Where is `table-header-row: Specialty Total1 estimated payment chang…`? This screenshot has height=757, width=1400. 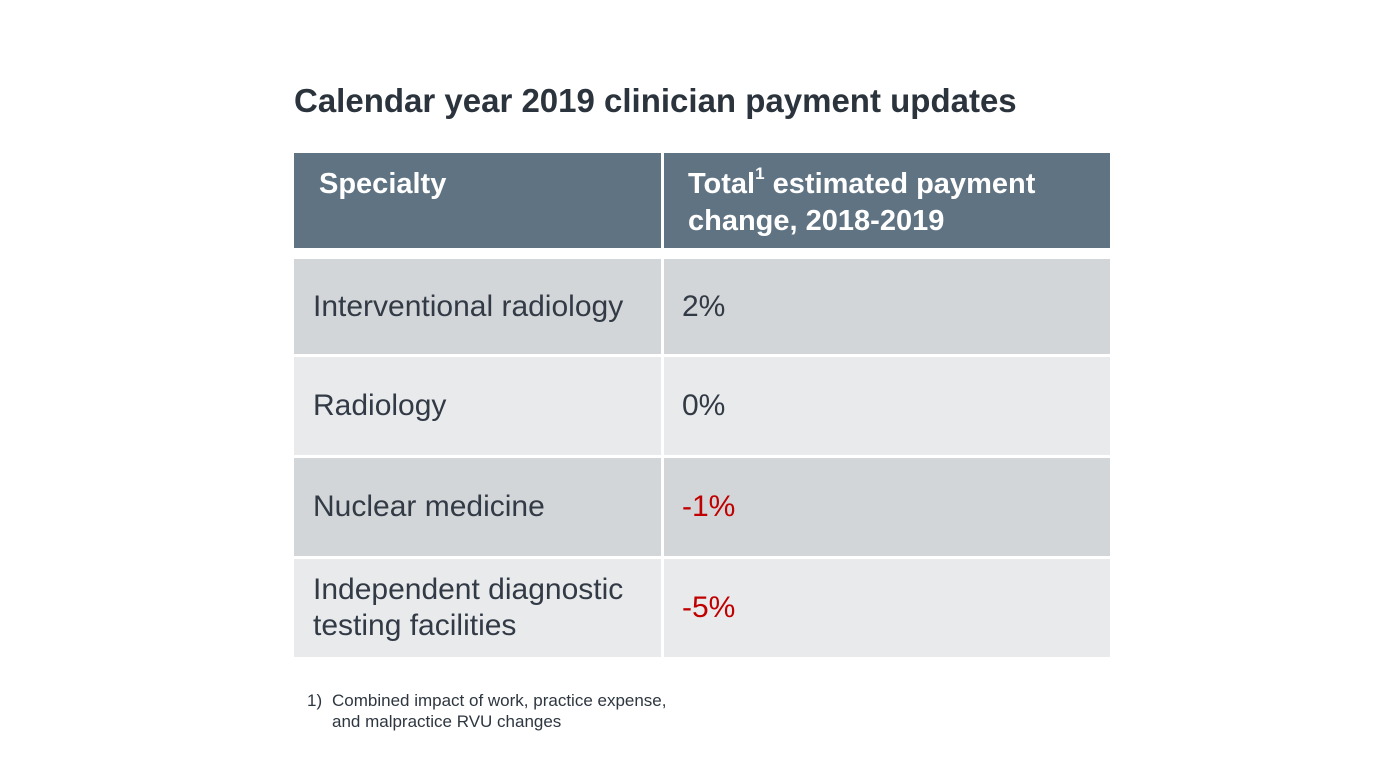 table-header-row: Specialty Total1 estimated payment chang… is located at coordinates (702, 200).